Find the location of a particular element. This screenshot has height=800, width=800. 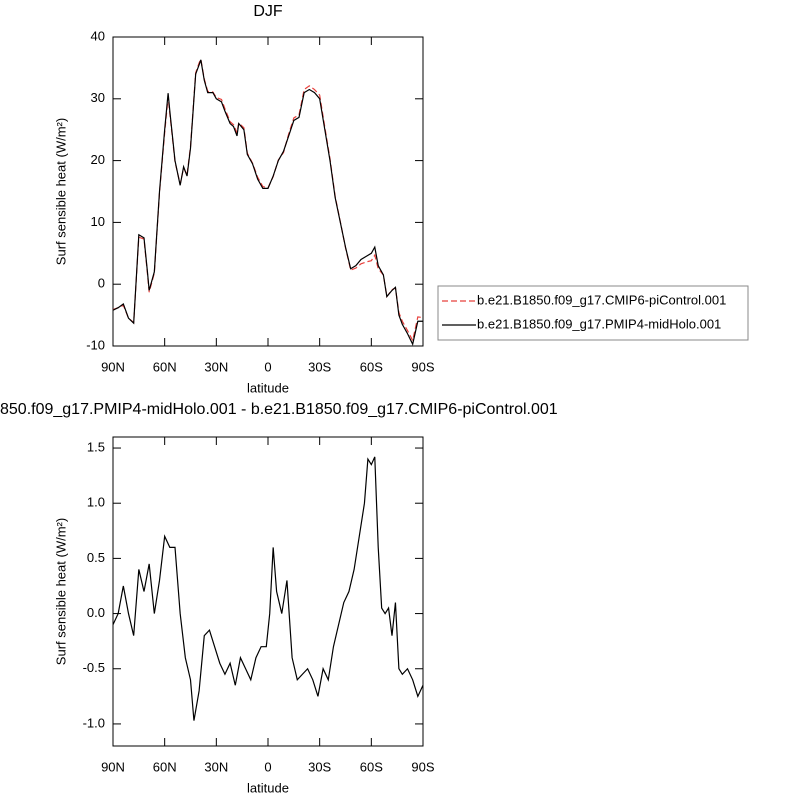

chart-title: DJF is located at coordinates (268, 11).